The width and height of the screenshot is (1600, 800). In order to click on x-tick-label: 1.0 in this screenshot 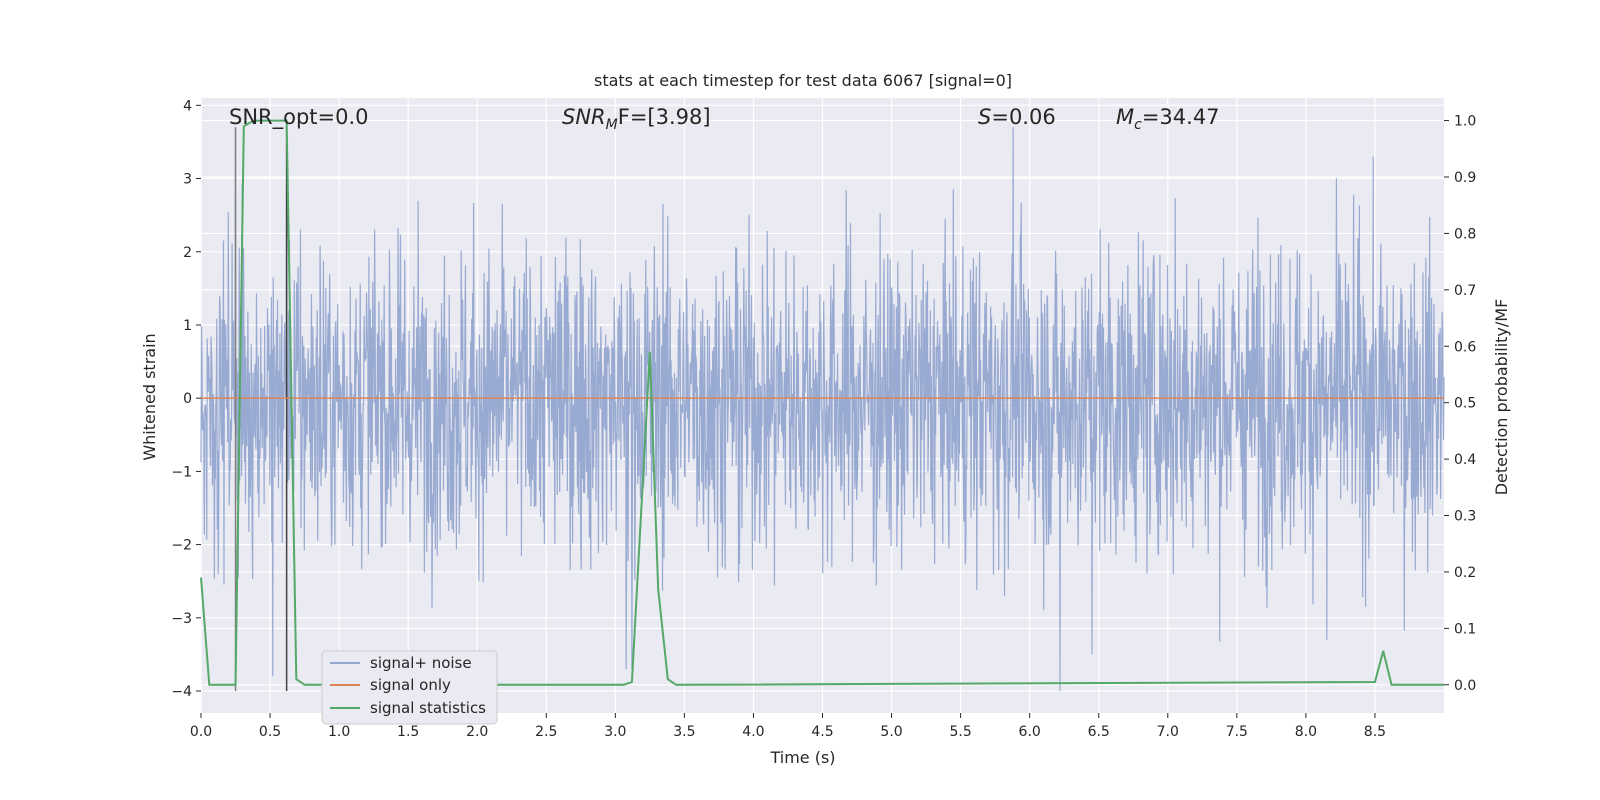, I will do `click(339, 732)`.